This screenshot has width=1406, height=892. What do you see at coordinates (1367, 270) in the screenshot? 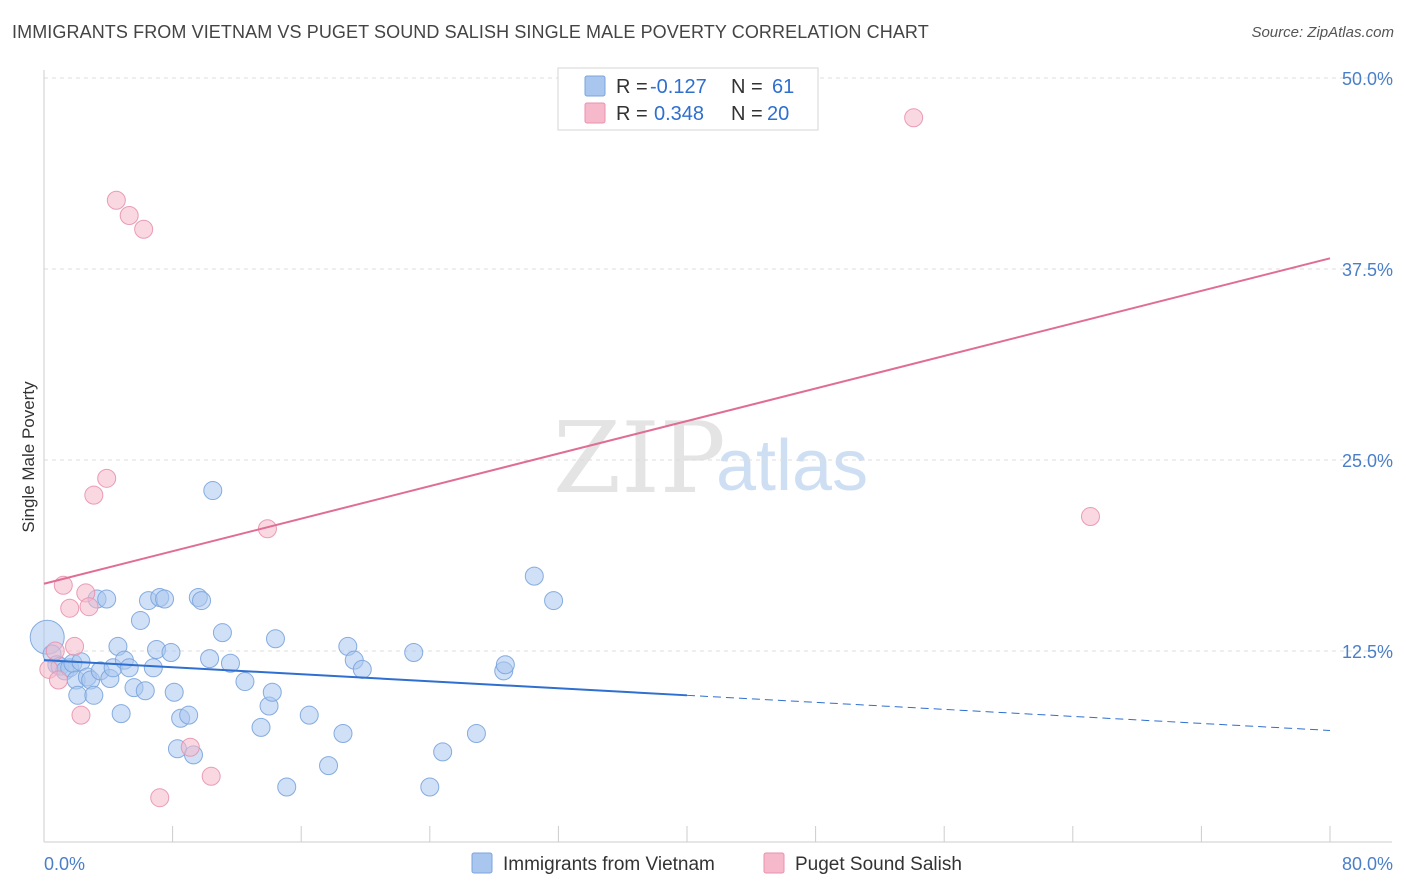
I see `y-tick-label: 37.5%` at bounding box center [1367, 270].